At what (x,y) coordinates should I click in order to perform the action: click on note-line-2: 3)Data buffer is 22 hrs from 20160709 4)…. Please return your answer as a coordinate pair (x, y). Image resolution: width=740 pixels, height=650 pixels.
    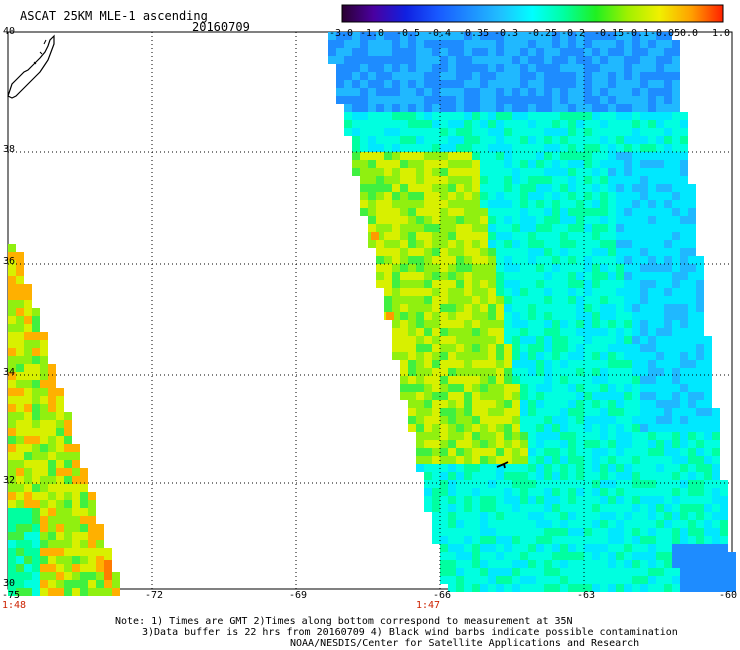
    Looking at the image, I should click on (410, 632).